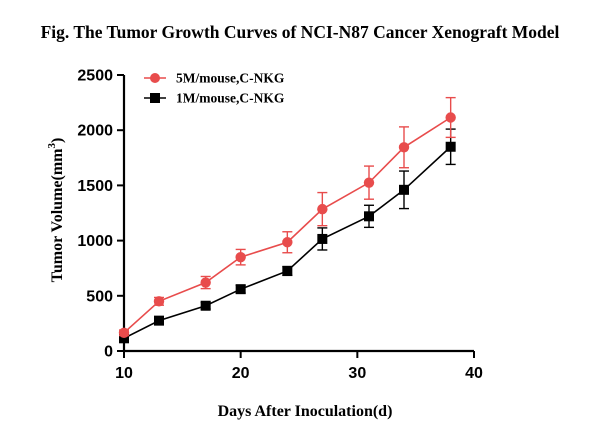  What do you see at coordinates (124, 373) in the screenshot?
I see `x-tick-label: 10` at bounding box center [124, 373].